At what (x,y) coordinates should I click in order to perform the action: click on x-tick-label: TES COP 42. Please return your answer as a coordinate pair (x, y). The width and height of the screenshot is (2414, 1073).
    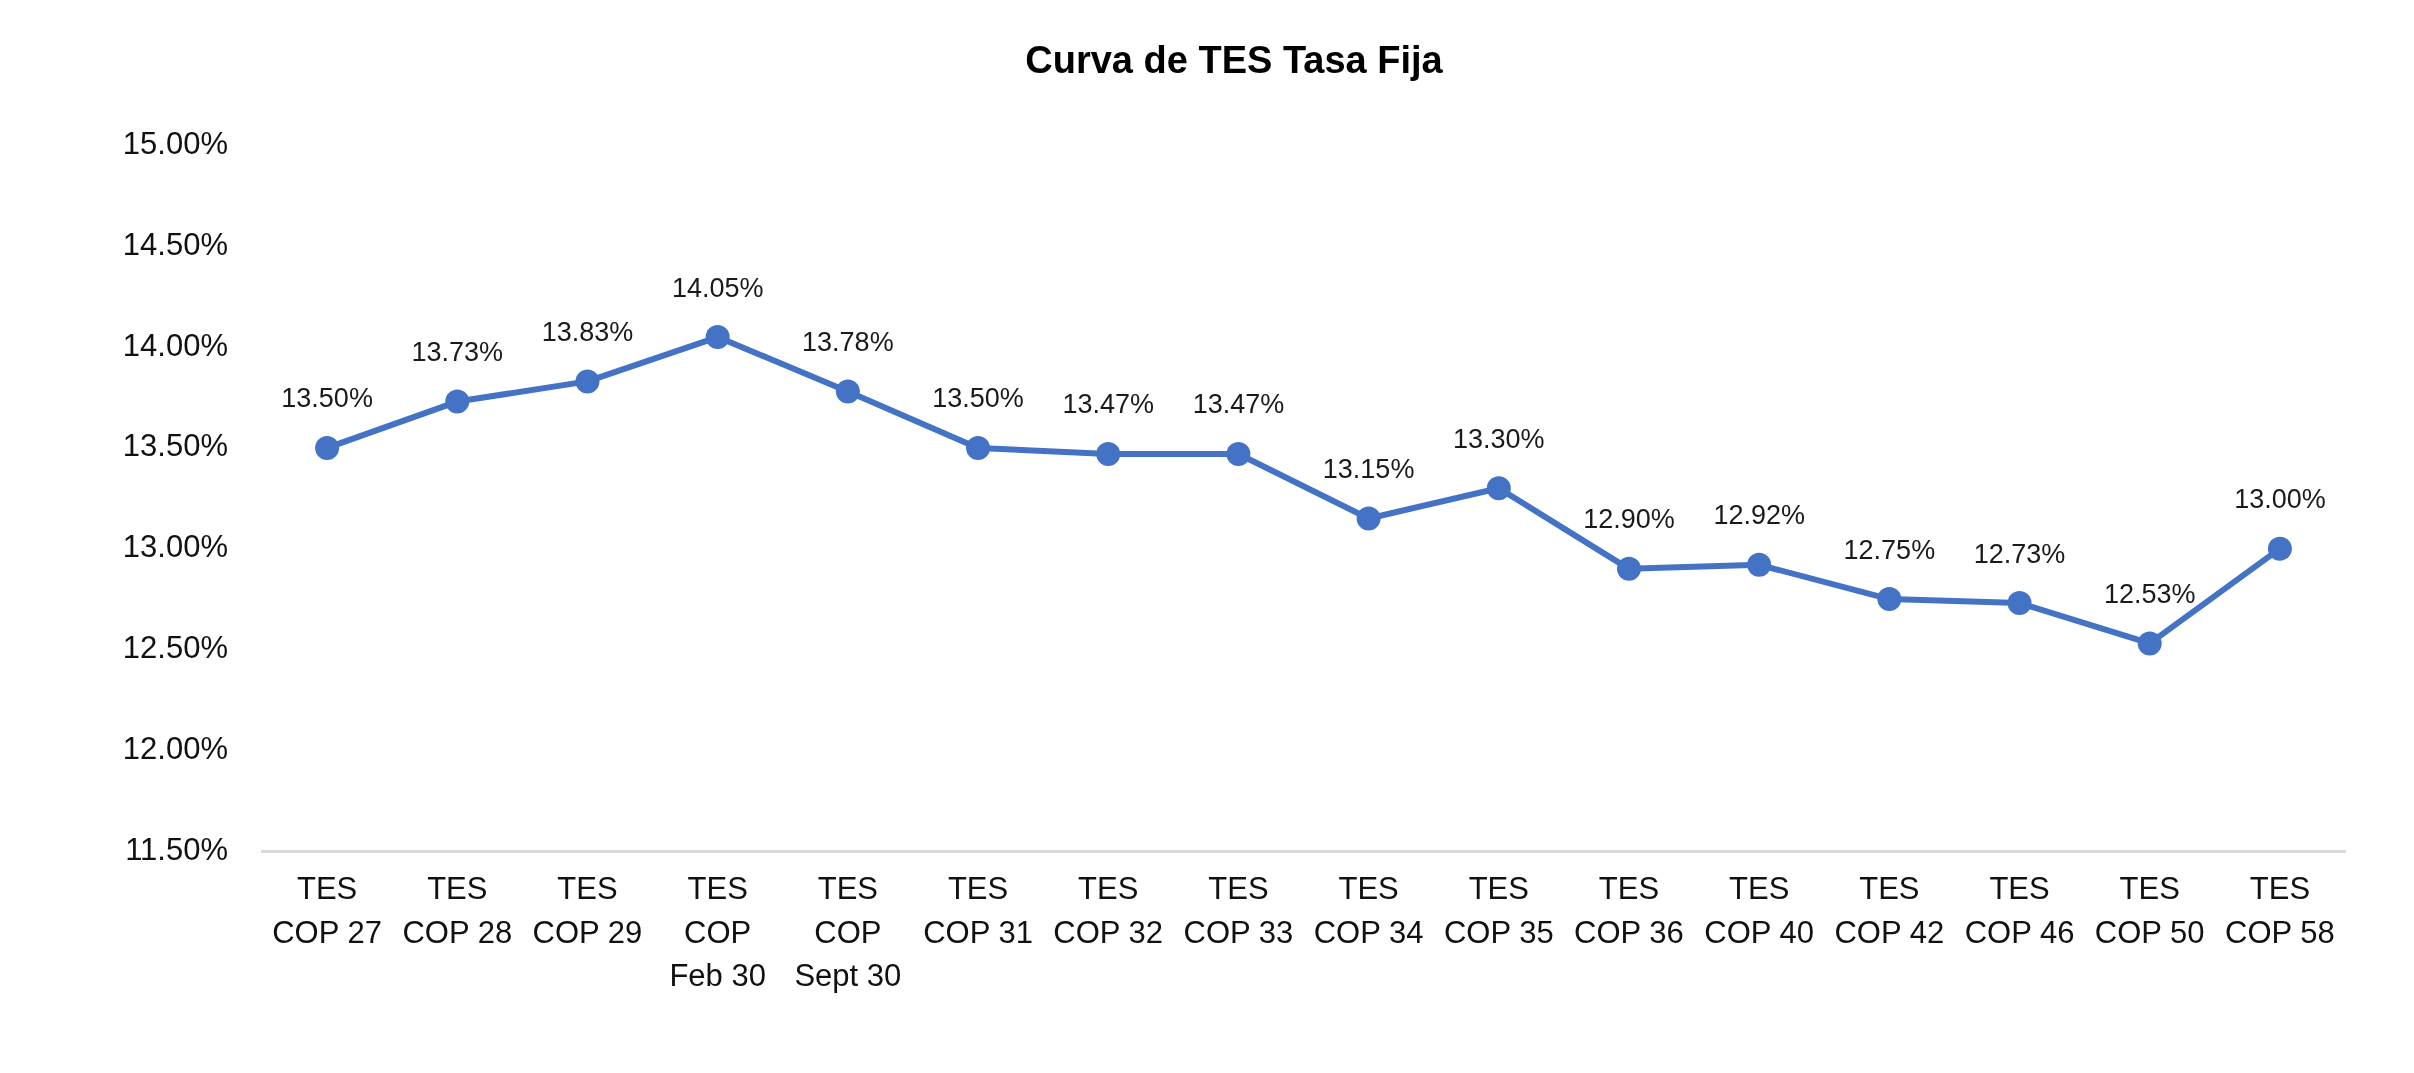
    Looking at the image, I should click on (1889, 910).